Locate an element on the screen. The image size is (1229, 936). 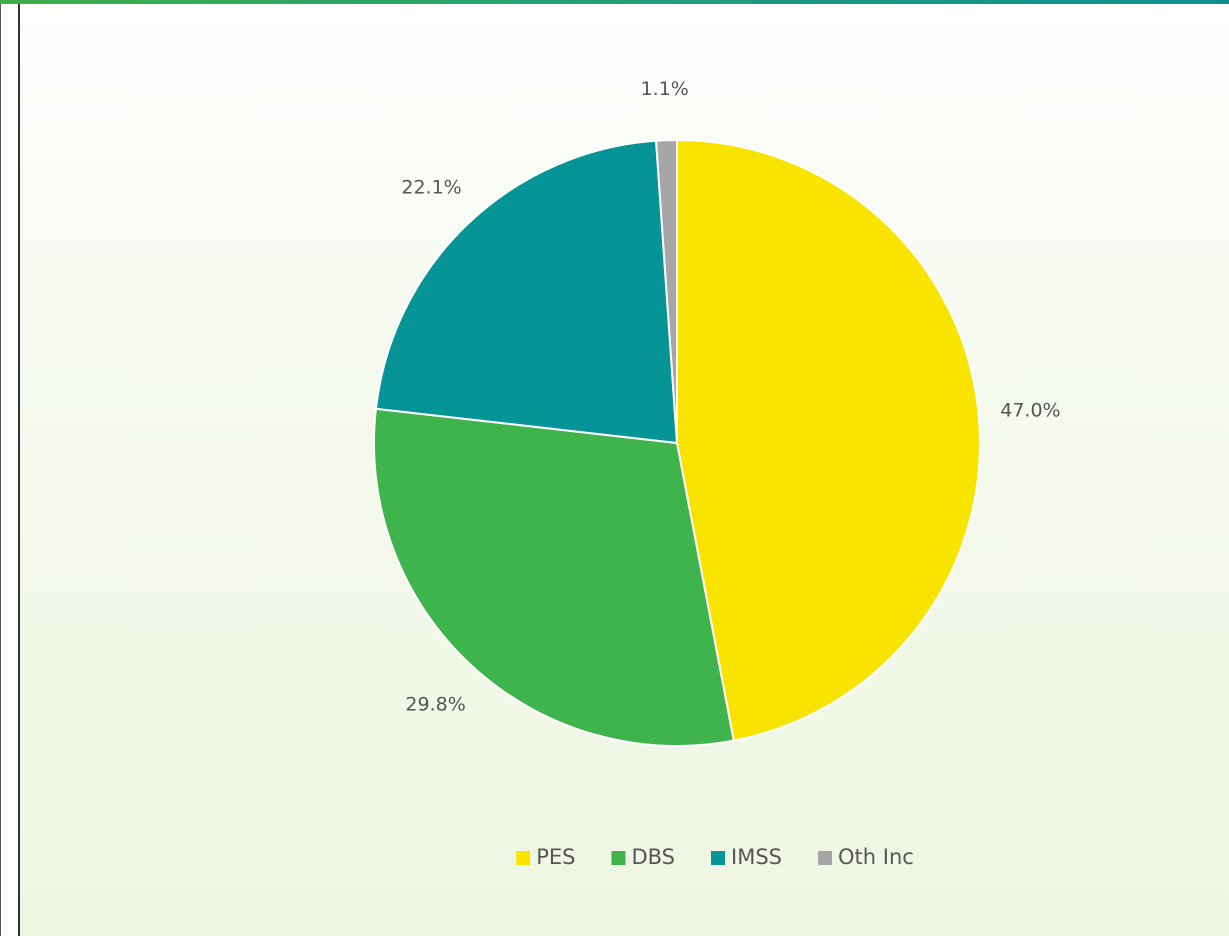
left-rail is located at coordinates (10, 470).